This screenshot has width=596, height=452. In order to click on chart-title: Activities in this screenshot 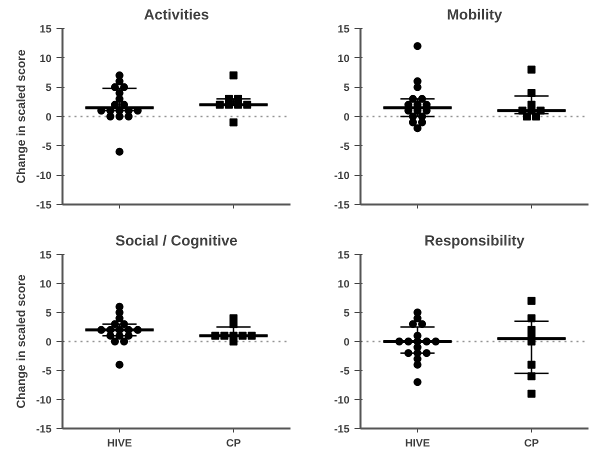, I will do `click(177, 16)`.